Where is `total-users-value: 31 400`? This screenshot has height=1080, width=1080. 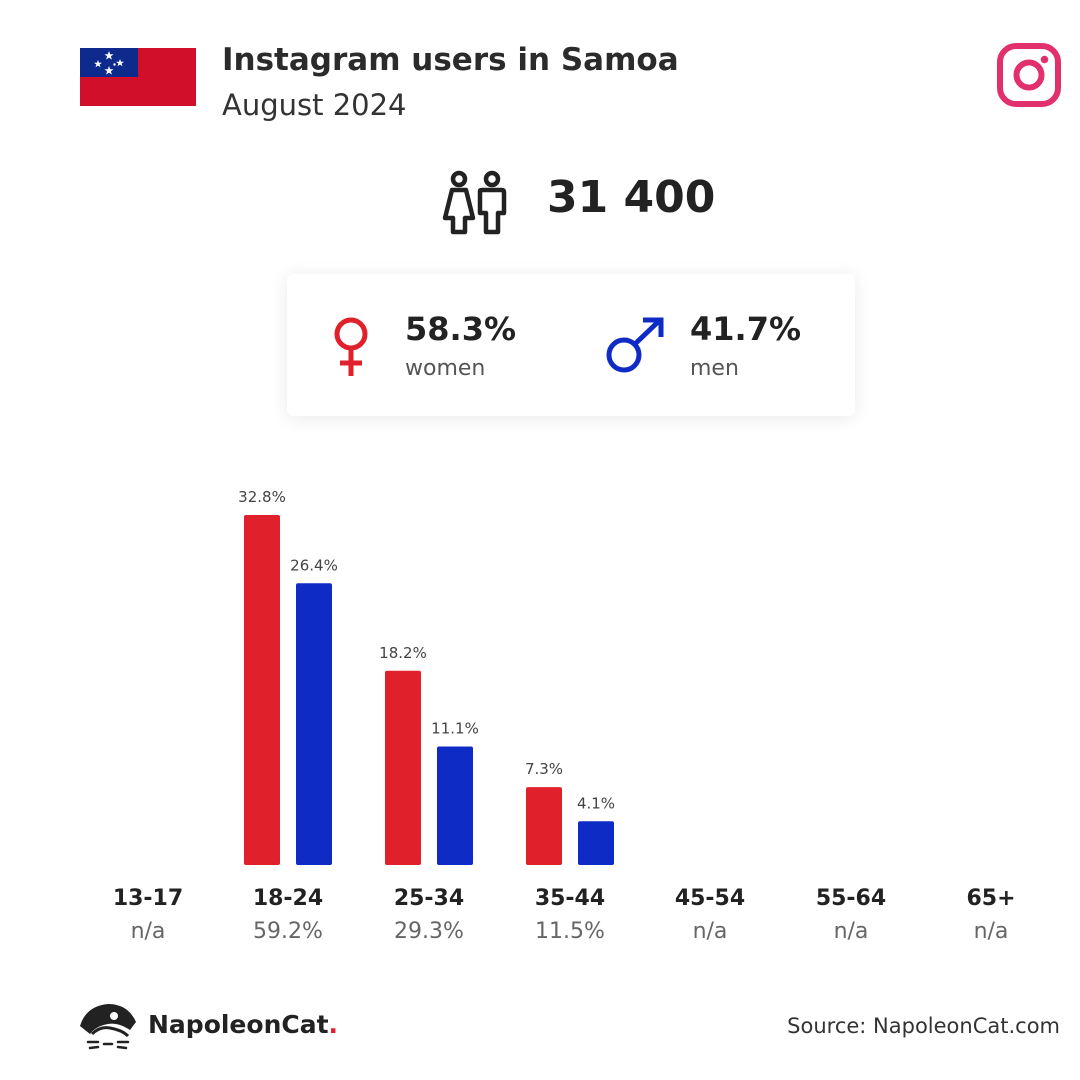
total-users-value: 31 400 is located at coordinates (631, 197).